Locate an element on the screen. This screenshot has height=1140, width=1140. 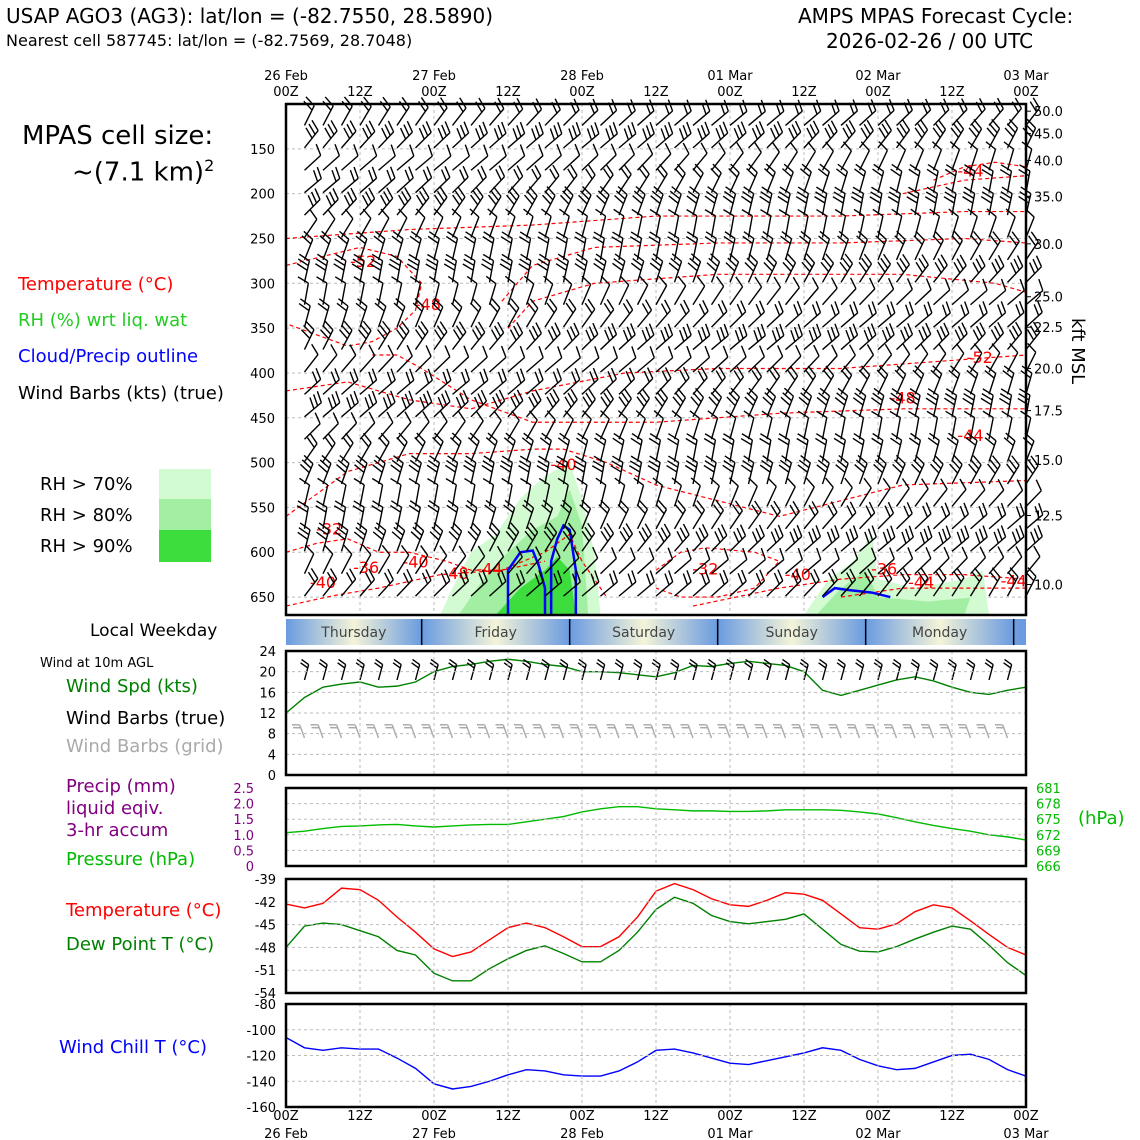
temperature-contour is located at coordinates (964, 185).